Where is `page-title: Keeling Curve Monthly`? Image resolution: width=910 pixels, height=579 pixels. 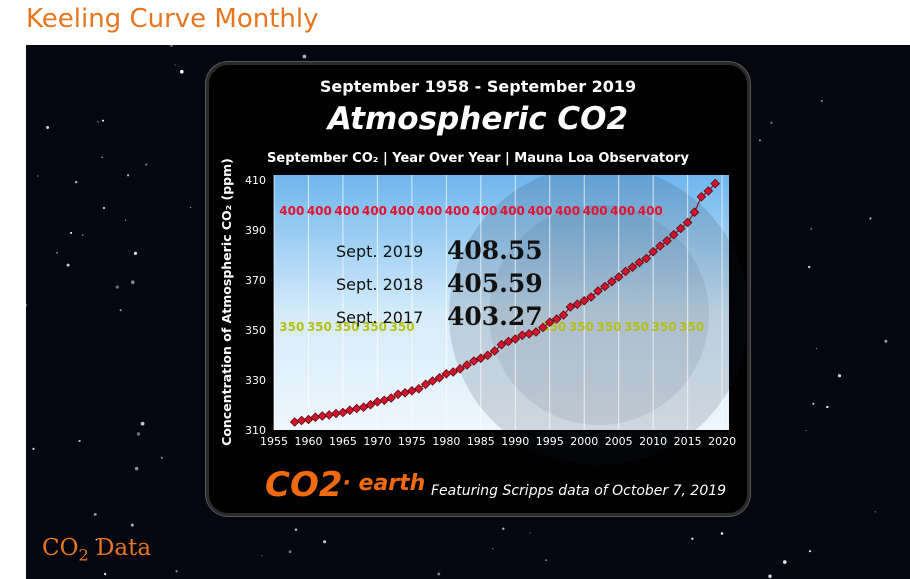 page-title: Keeling Curve Monthly is located at coordinates (172, 19).